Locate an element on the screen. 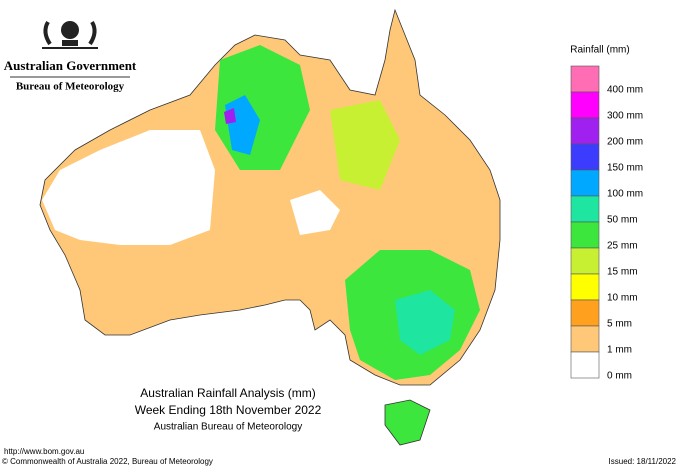 Image resolution: width=680 pixels, height=467 pixels. dry-centre is located at coordinates (315, 212).